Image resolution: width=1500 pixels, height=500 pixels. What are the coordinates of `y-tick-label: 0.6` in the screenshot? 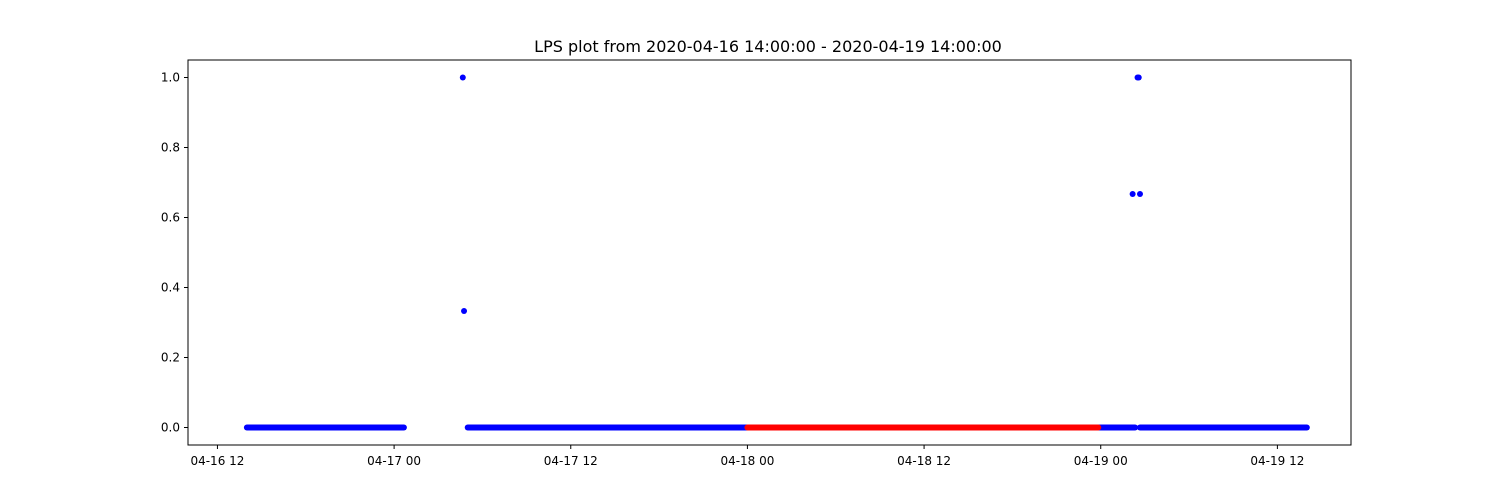 It's located at (170, 218).